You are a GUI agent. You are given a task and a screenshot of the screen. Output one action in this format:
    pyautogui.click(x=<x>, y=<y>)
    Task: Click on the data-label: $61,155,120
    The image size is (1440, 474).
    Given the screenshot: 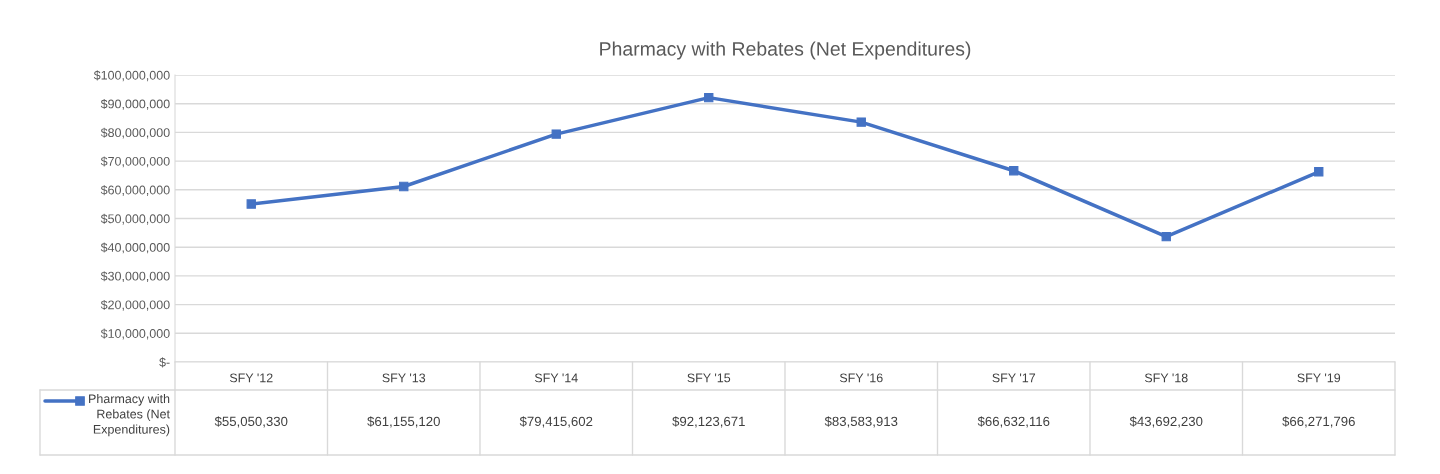 What is the action you would take?
    pyautogui.click(x=403, y=422)
    